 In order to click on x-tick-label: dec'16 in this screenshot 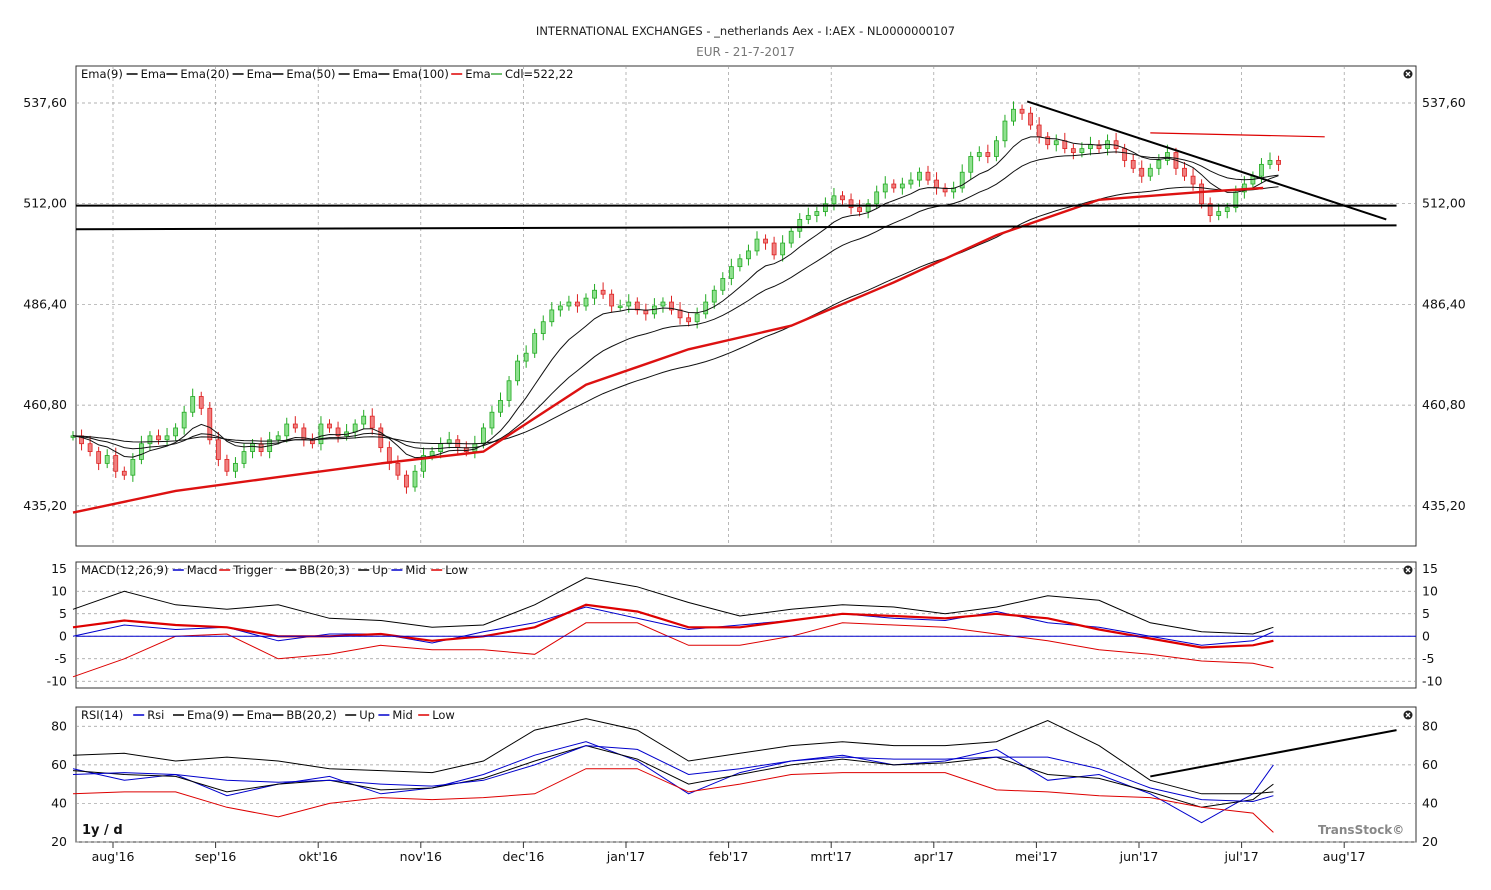, I will do `click(523, 856)`.